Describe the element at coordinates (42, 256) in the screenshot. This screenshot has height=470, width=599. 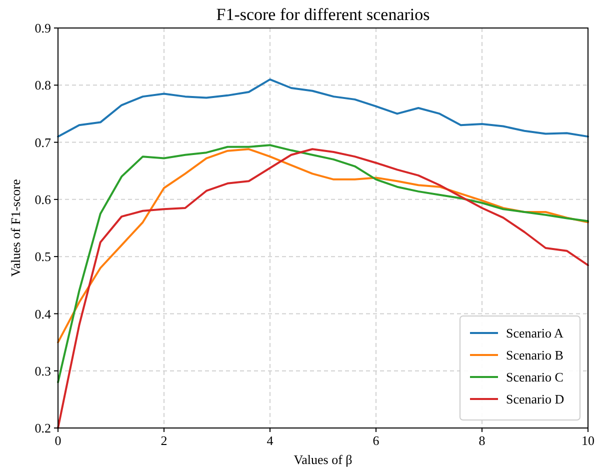
I see `y-tick-label: 0.5` at that location.